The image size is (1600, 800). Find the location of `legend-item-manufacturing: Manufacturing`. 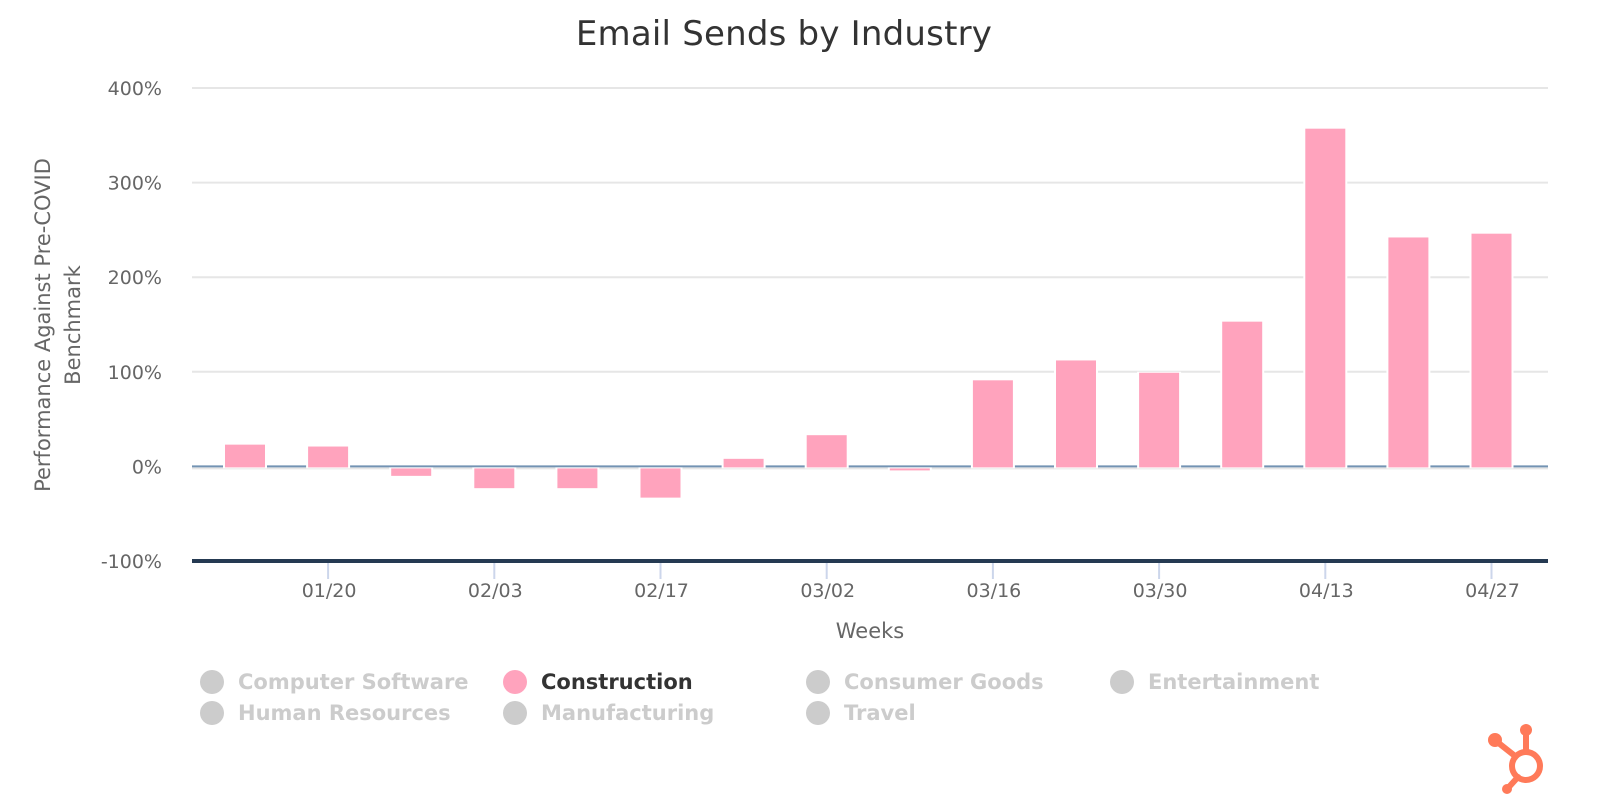

legend-item-manufacturing: Manufacturing is located at coordinates (608, 713).